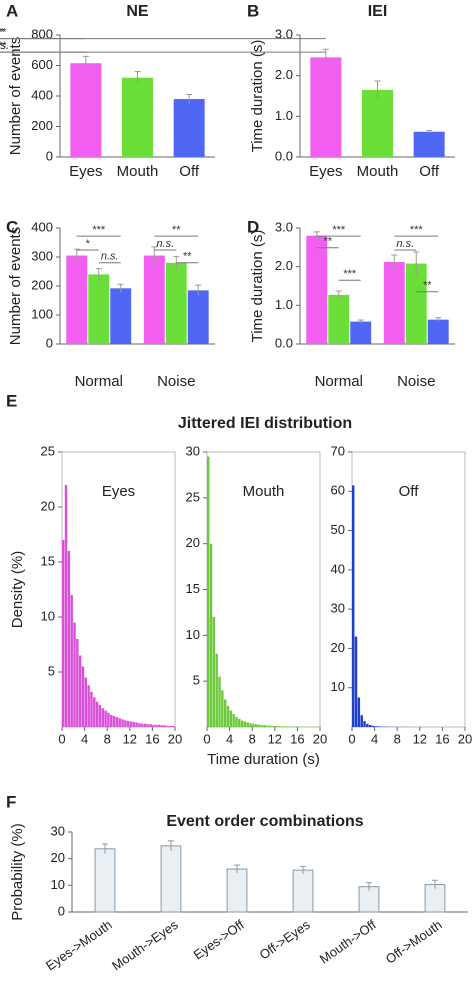 The width and height of the screenshot is (474, 989). Describe the element at coordinates (176, 381) in the screenshot. I see `x-tick-label: Noise` at that location.